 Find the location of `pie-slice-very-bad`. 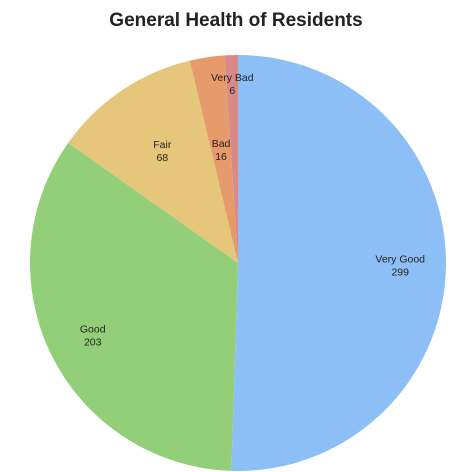

pie-slice-very-bad is located at coordinates (231, 159).